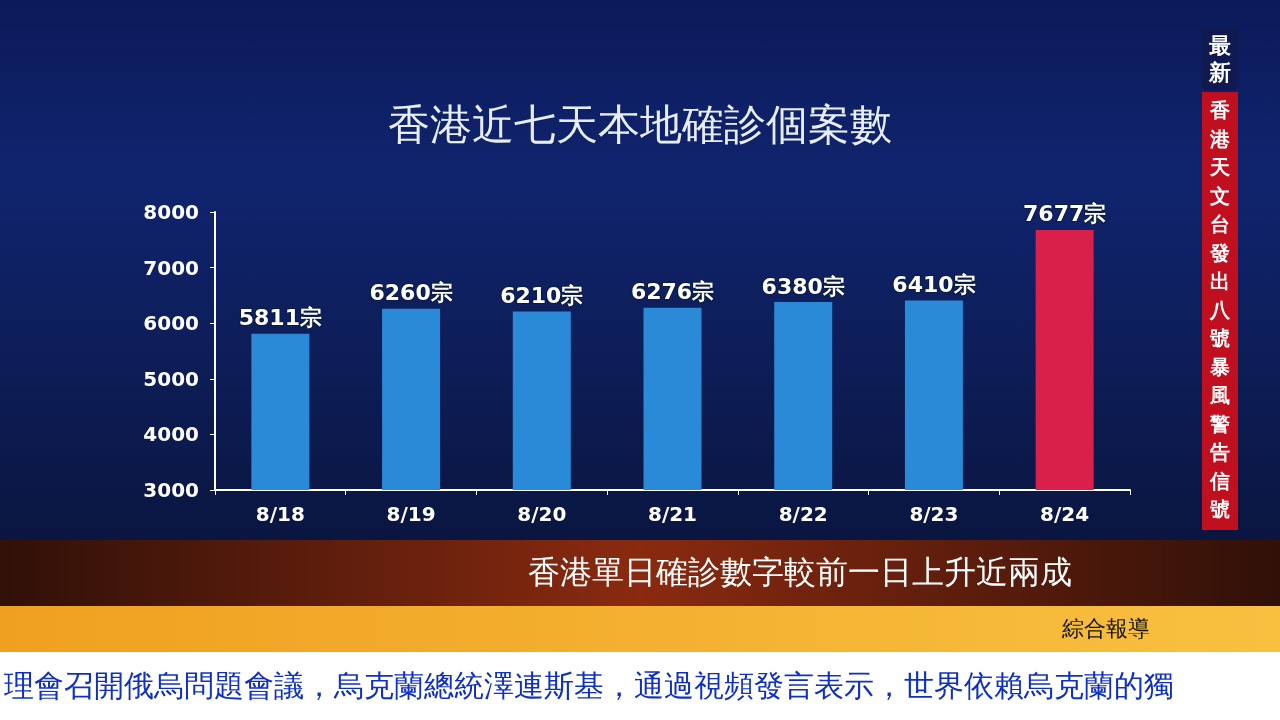  What do you see at coordinates (542, 296) in the screenshot?
I see `data-label: 6210宗` at bounding box center [542, 296].